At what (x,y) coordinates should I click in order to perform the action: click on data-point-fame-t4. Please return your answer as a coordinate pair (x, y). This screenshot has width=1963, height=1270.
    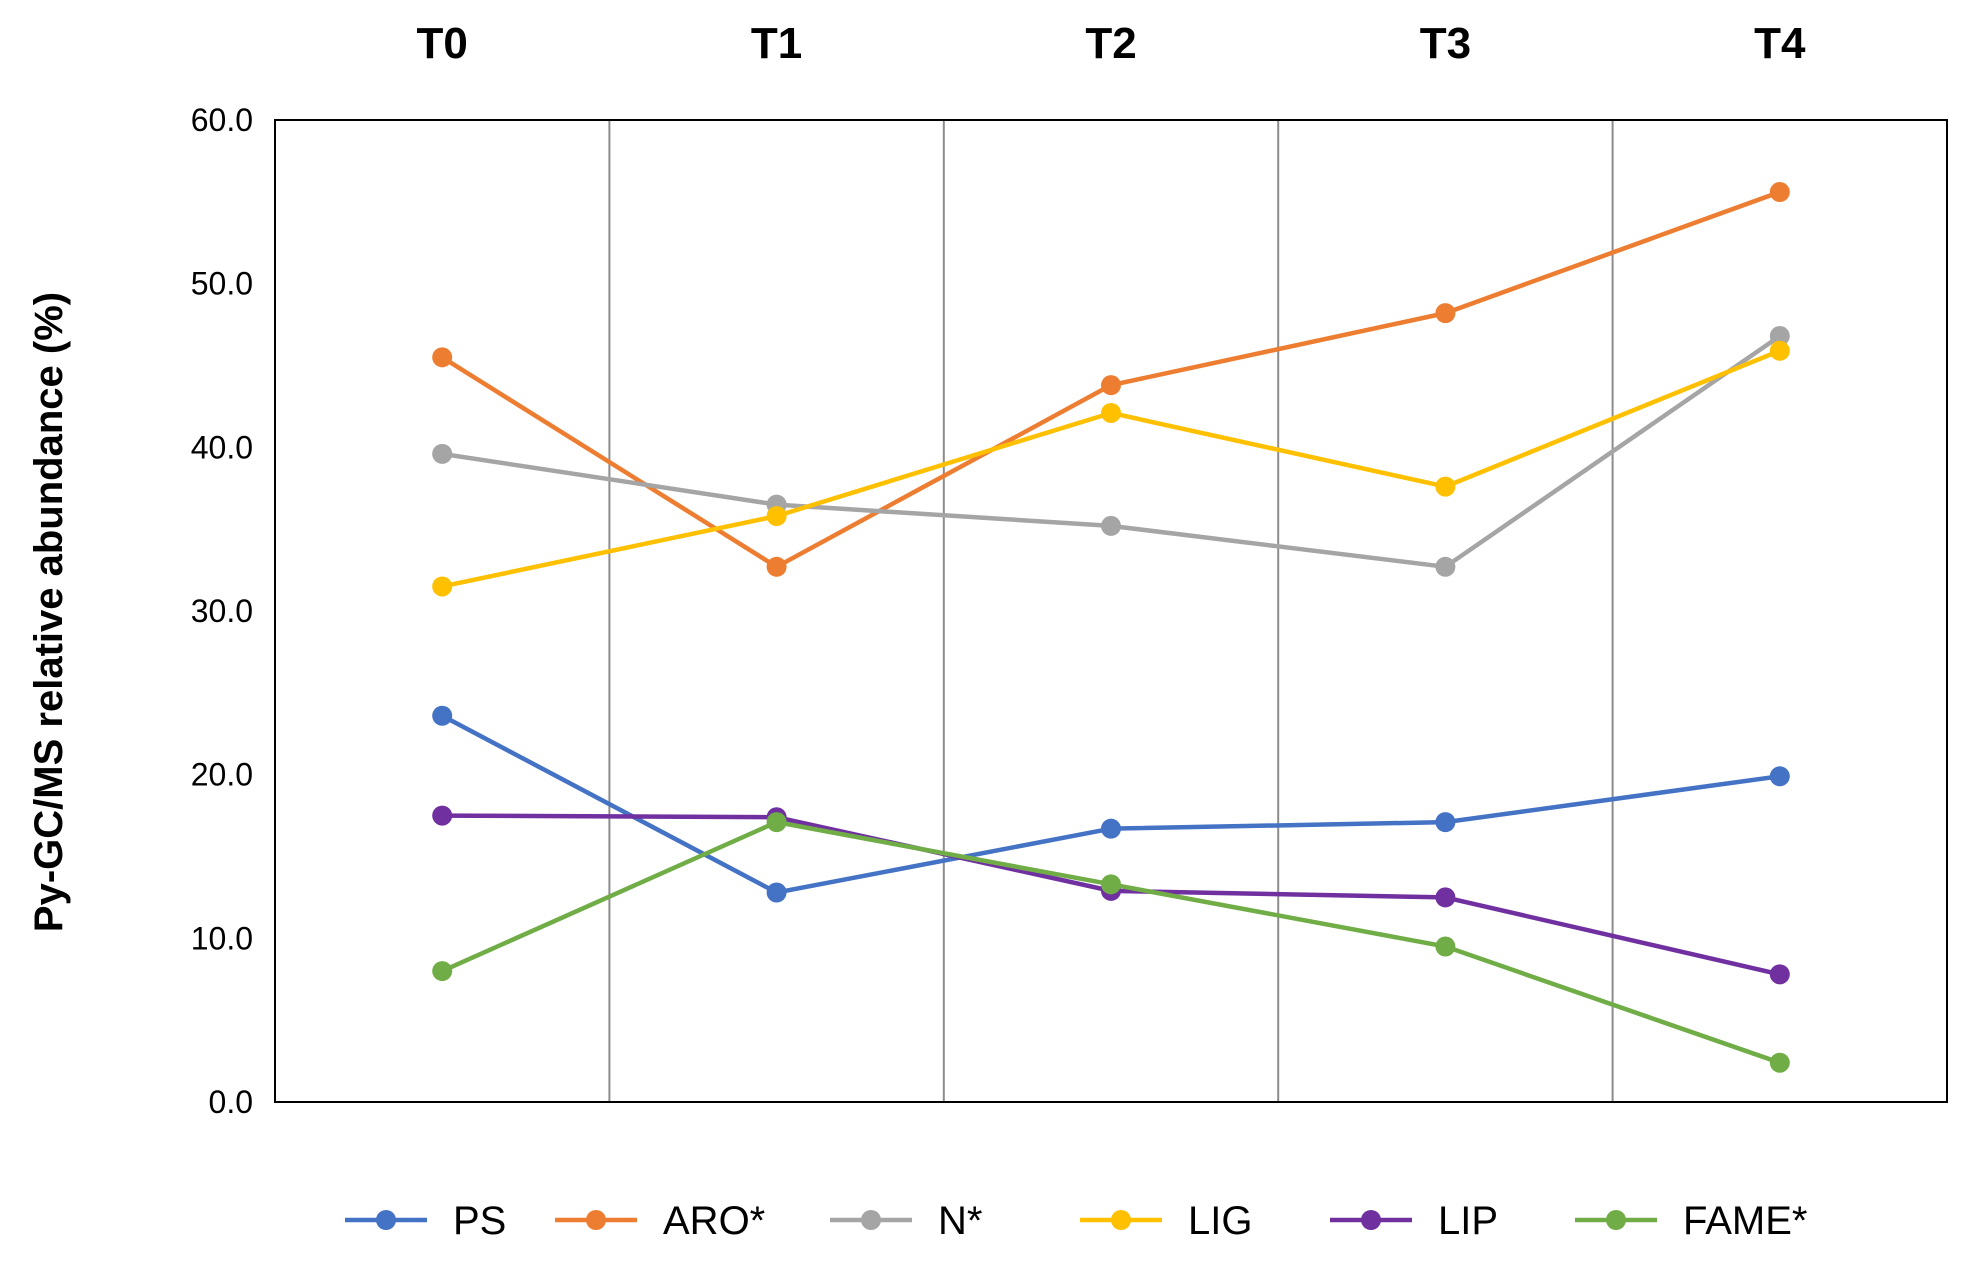
    Looking at the image, I should click on (1779, 1062).